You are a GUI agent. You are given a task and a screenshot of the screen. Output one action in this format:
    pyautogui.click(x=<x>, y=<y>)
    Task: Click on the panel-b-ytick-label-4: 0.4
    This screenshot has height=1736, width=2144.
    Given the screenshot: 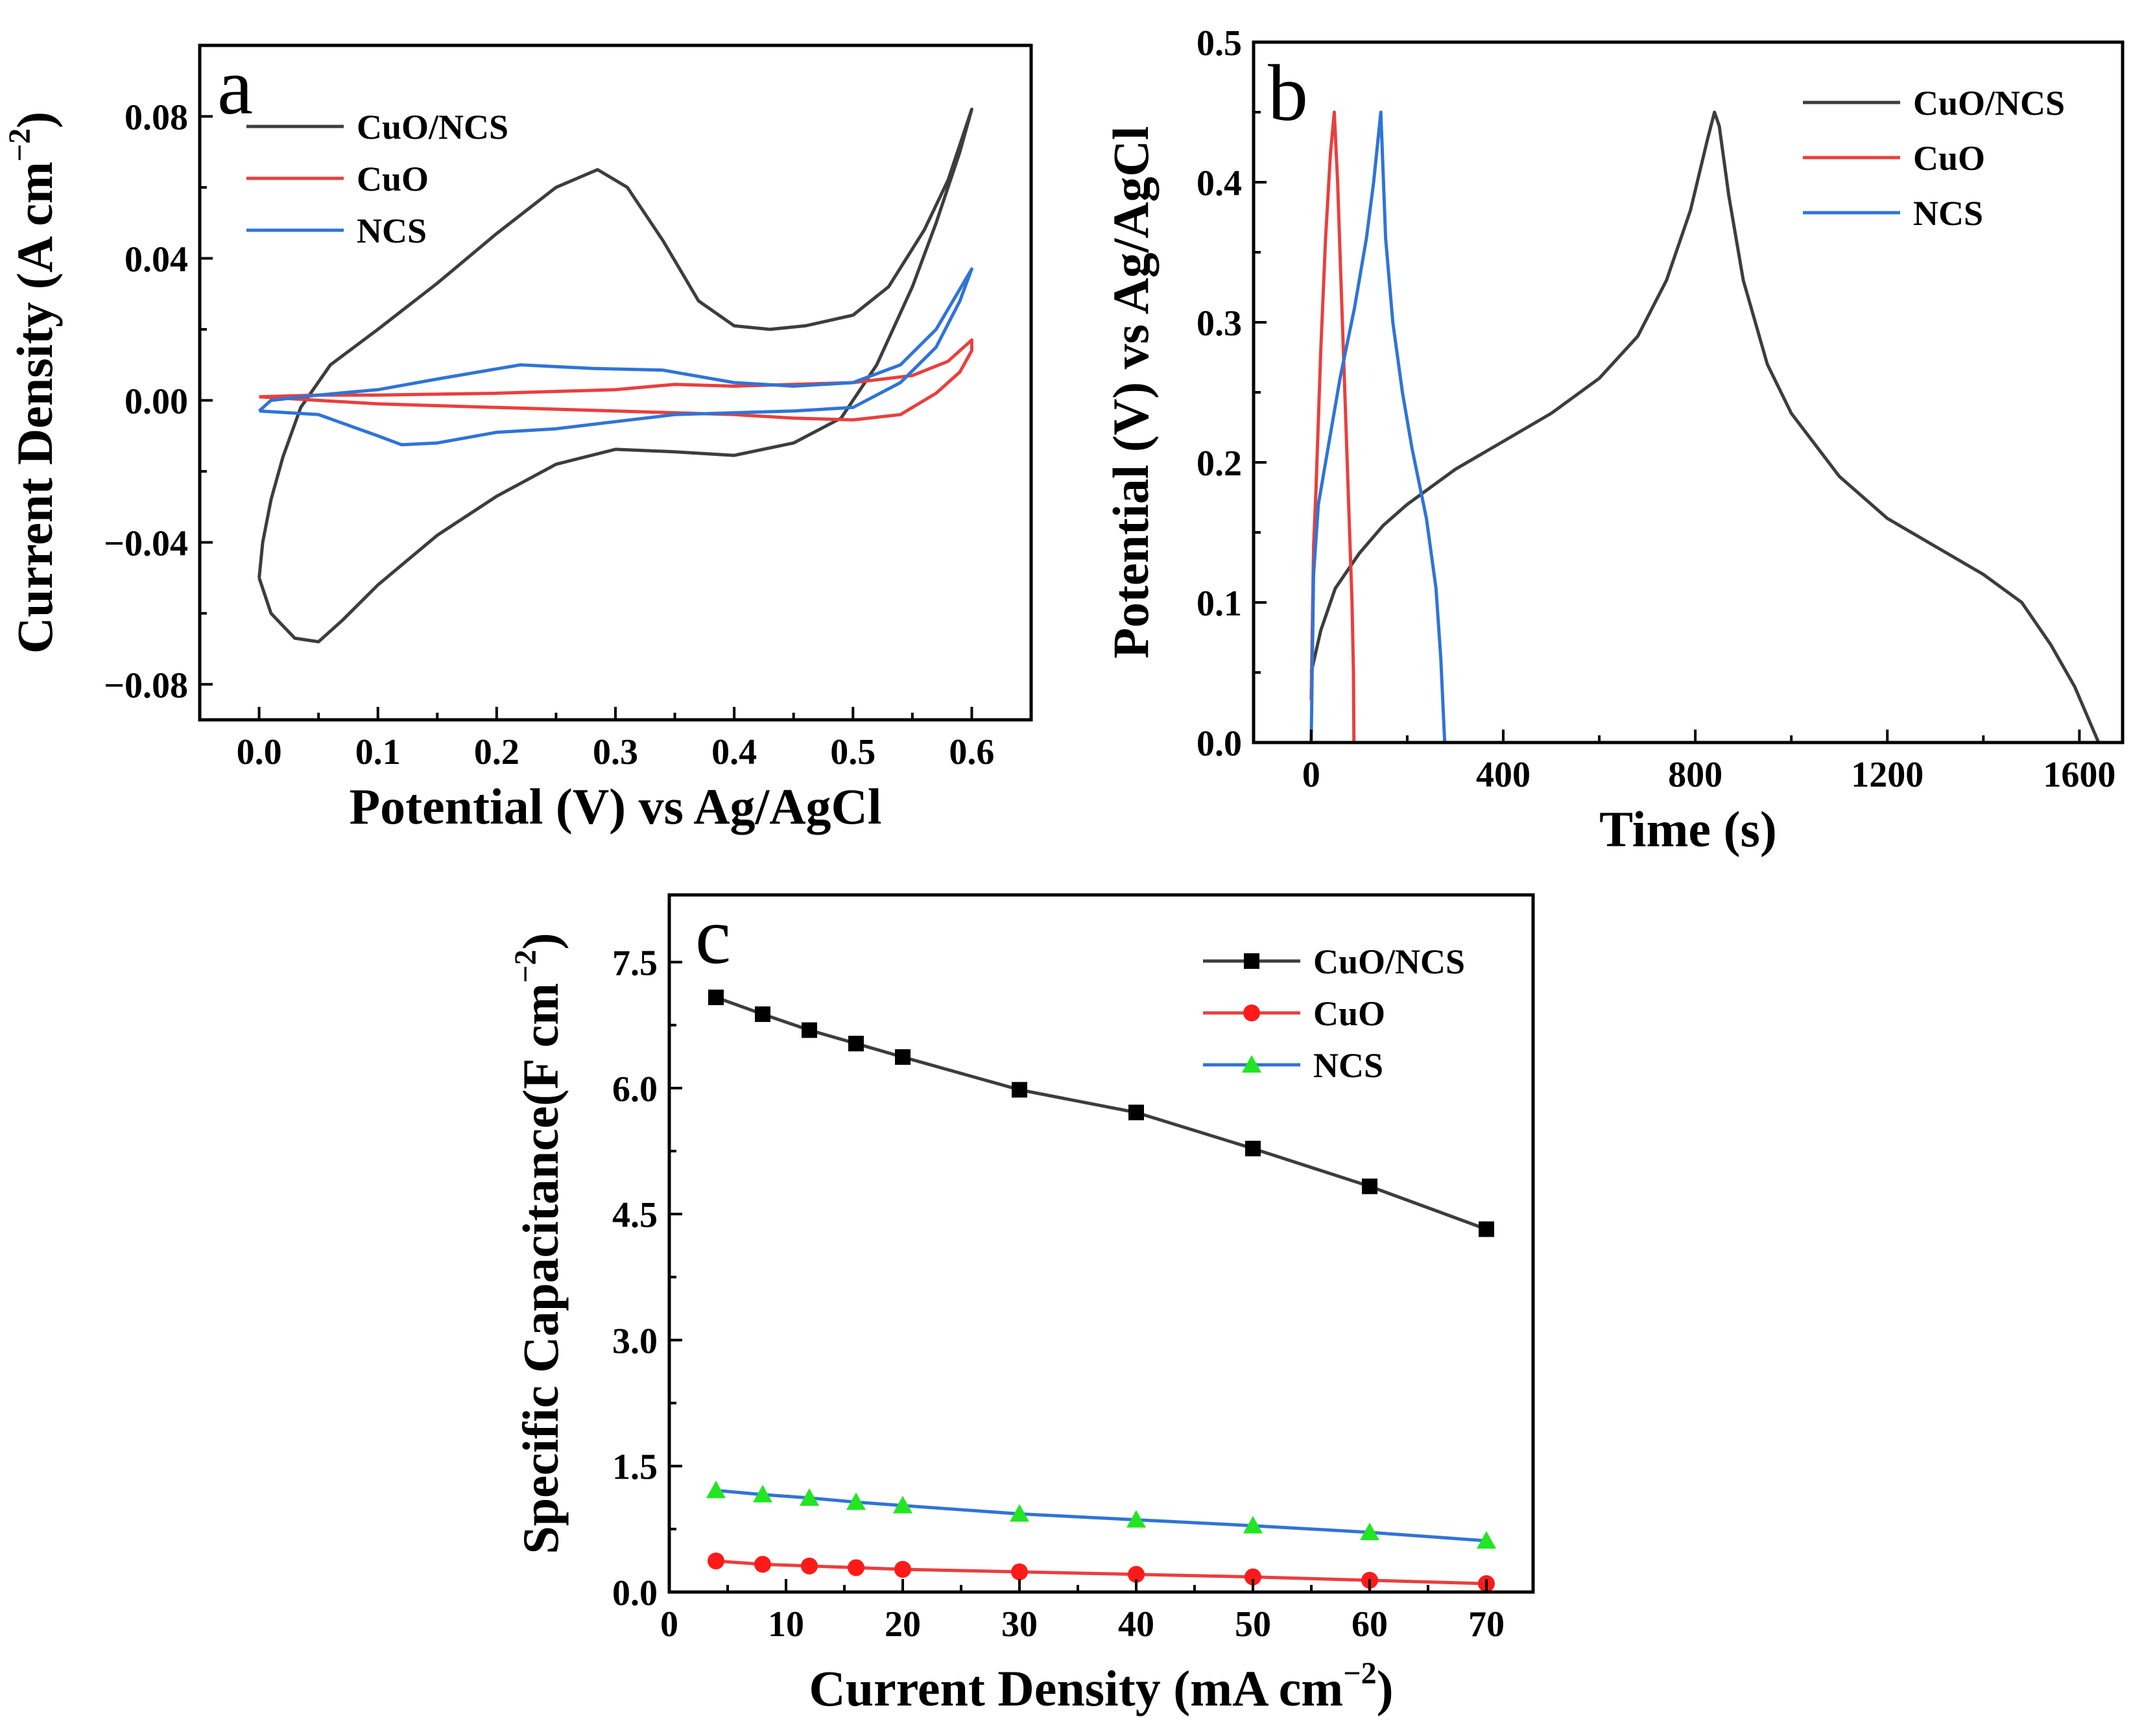 What is the action you would take?
    pyautogui.click(x=1219, y=183)
    